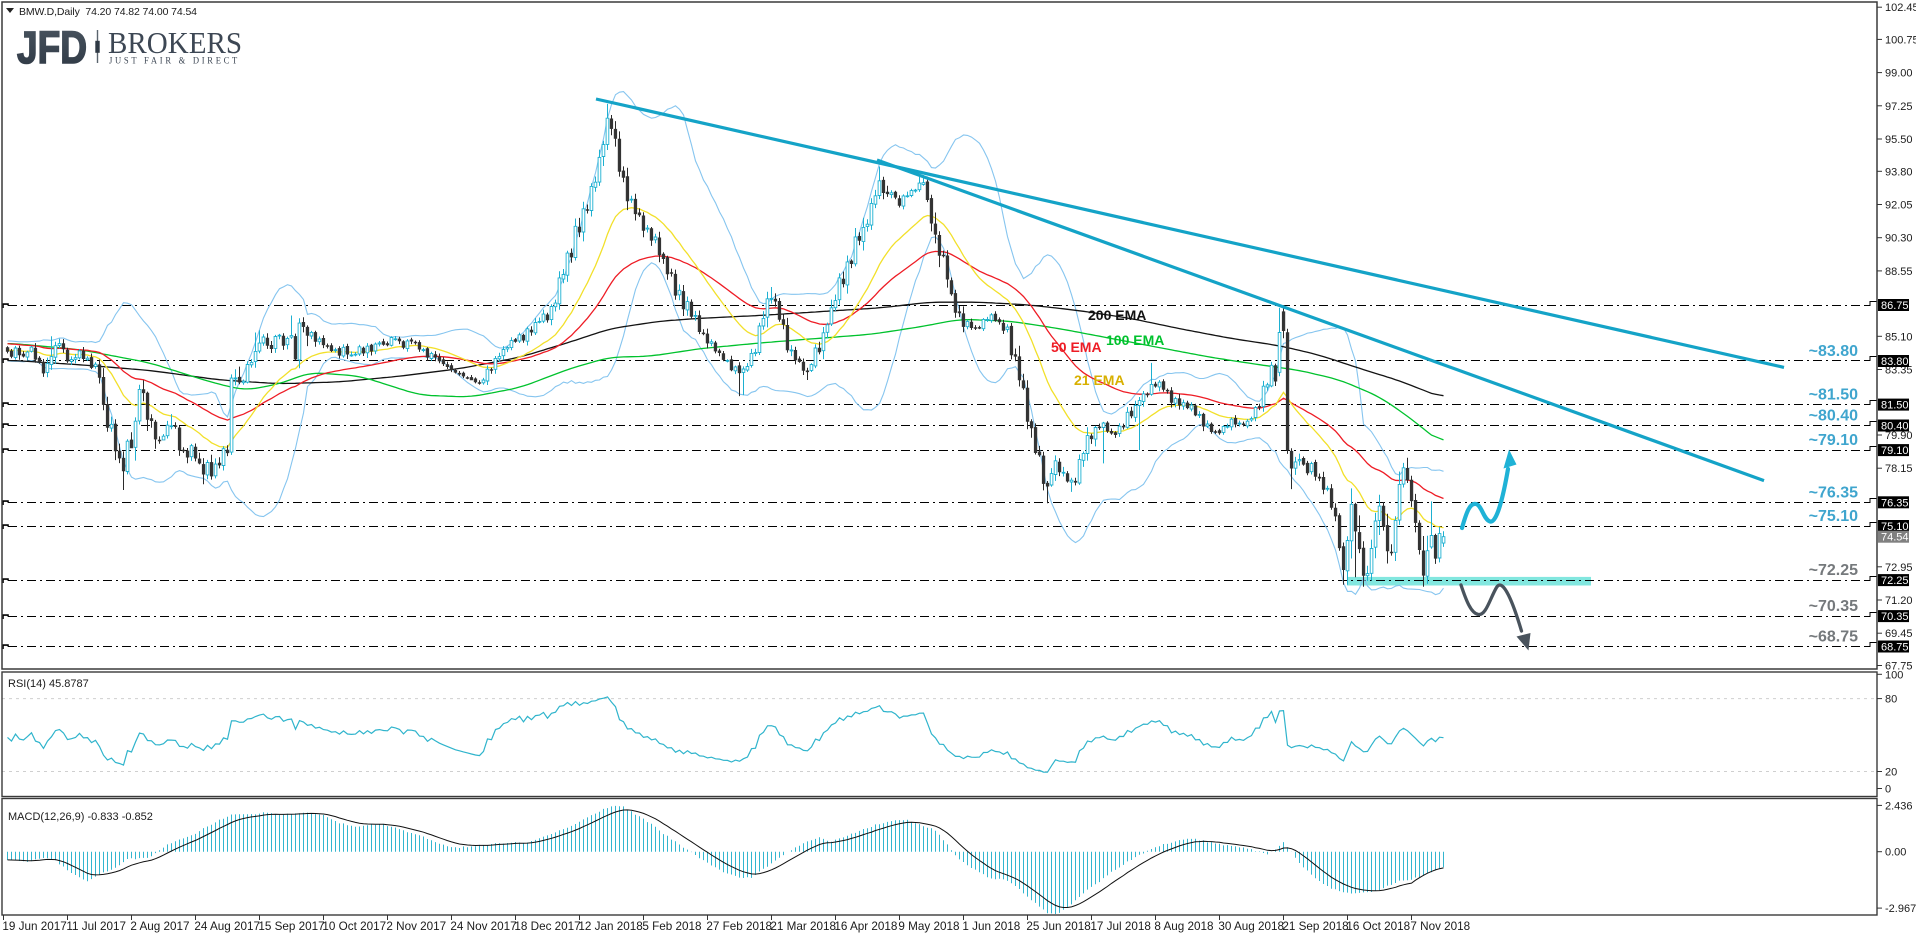 The height and width of the screenshot is (936, 1916). Describe the element at coordinates (865, 926) in the screenshot. I see `svg-text: 16 Apr 2018` at that location.